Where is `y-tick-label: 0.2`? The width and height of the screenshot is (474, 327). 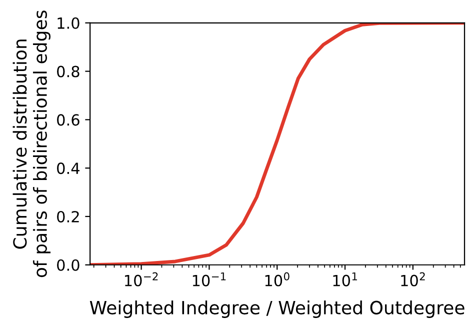
y-tick-label: 0.2 is located at coordinates (68, 216).